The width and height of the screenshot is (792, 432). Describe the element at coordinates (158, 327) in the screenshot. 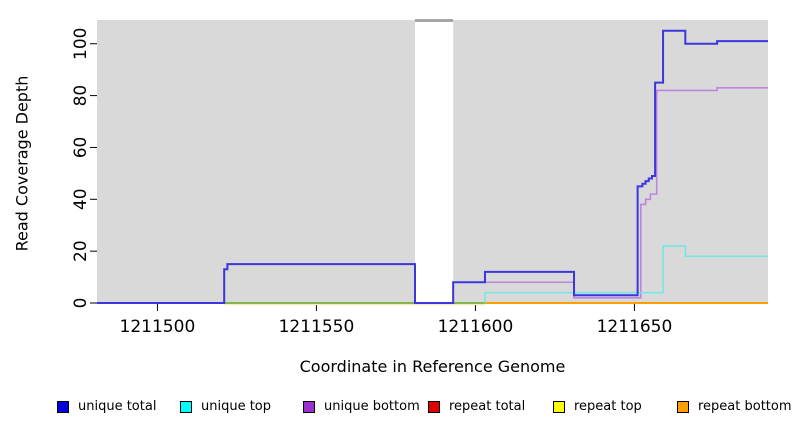

I see `x-tick-label: 1211500` at that location.